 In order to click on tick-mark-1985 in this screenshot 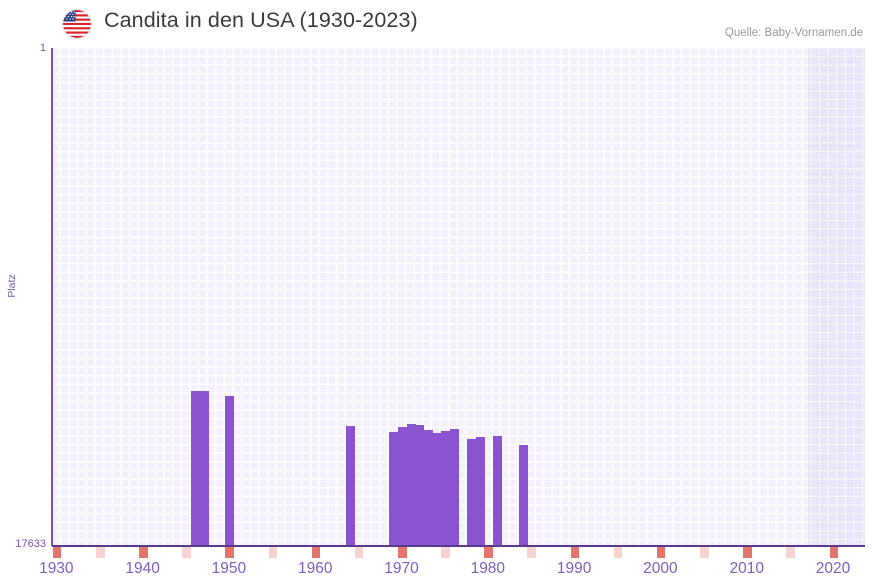, I will do `click(532, 552)`.